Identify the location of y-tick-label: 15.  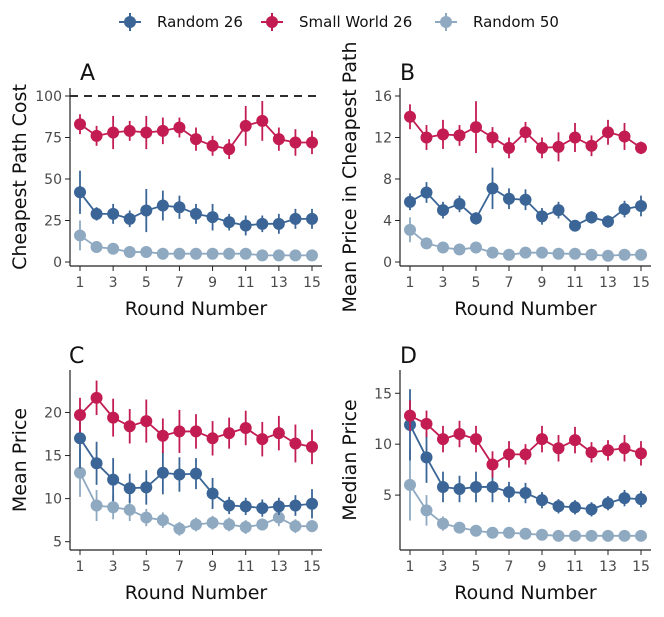
(53, 457).